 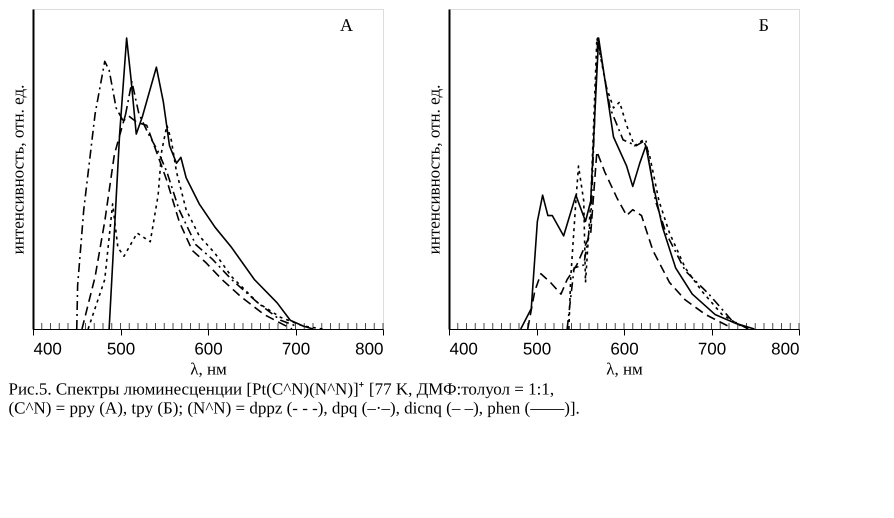 I want to click on text: А, so click(x=346, y=25).